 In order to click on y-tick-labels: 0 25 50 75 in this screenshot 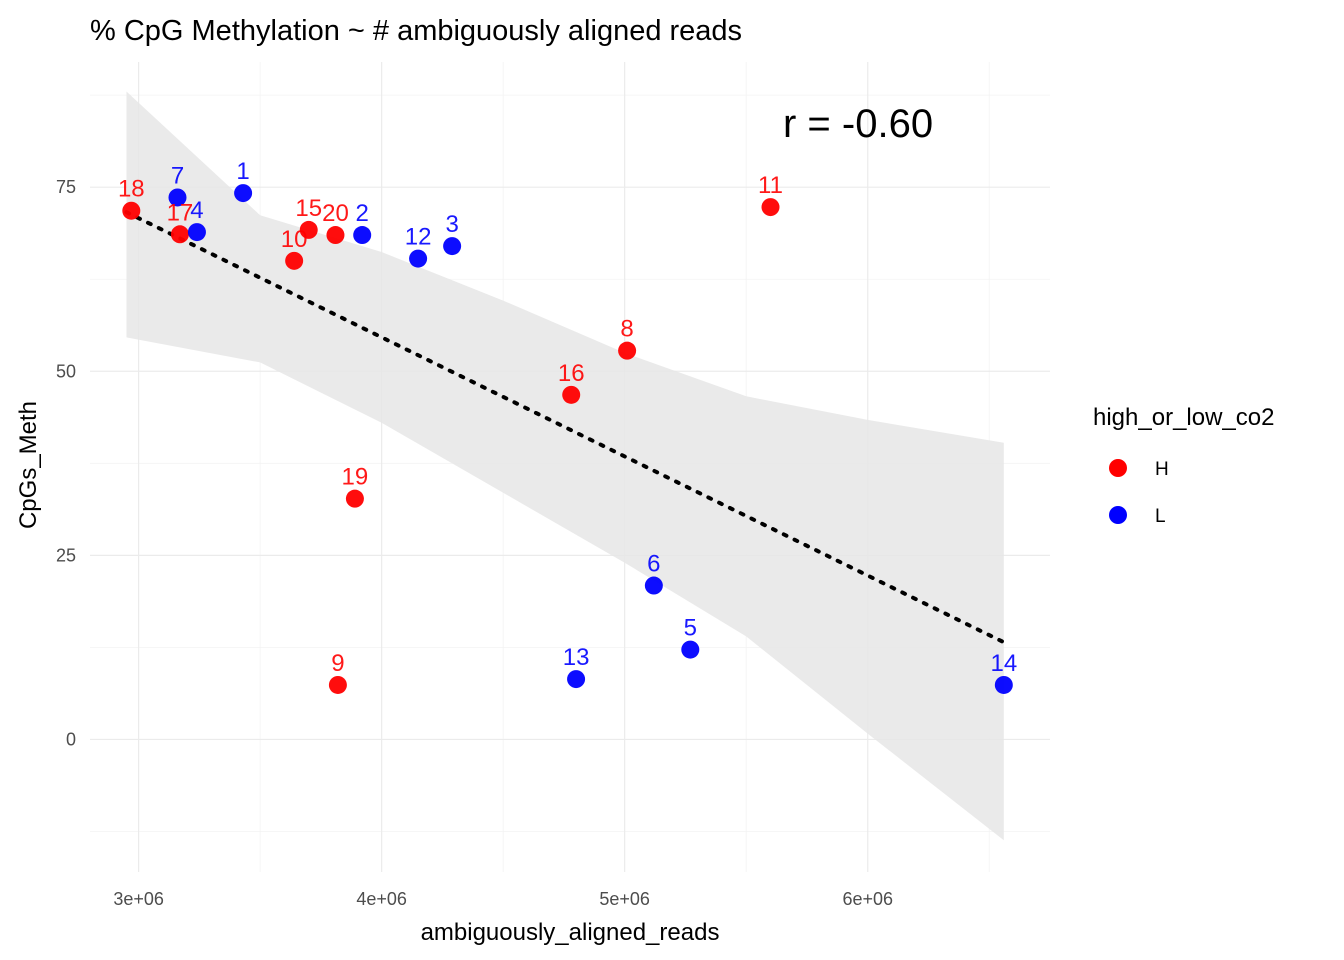, I will do `click(66, 463)`.